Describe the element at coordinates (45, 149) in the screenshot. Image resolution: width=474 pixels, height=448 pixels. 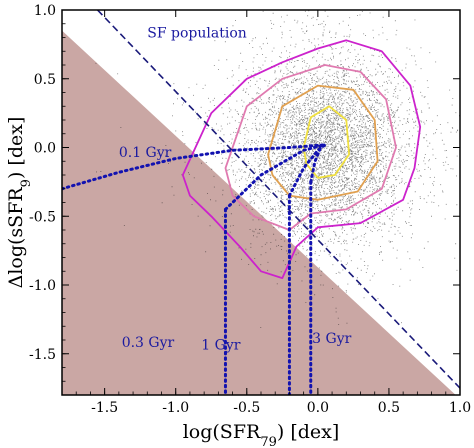
I see `y-tick-label: 0.0` at that location.